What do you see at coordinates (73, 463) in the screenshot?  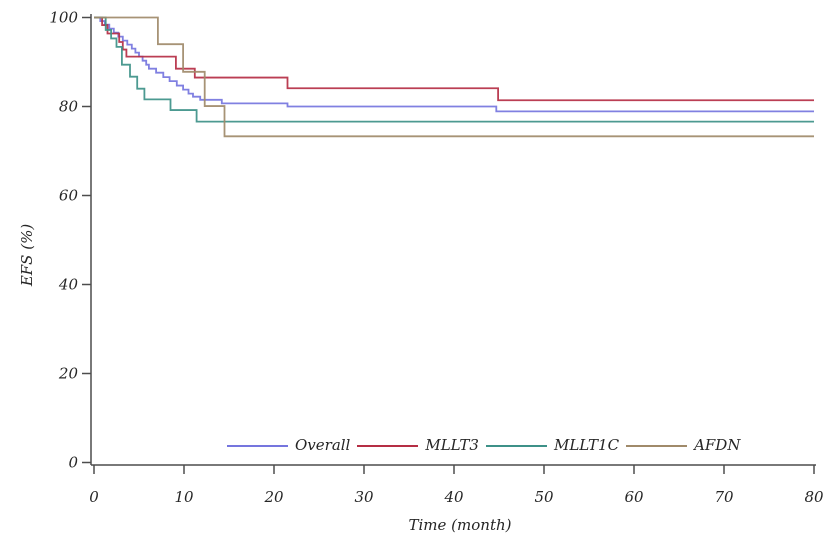 I see `y-tick-label: 0` at bounding box center [73, 463].